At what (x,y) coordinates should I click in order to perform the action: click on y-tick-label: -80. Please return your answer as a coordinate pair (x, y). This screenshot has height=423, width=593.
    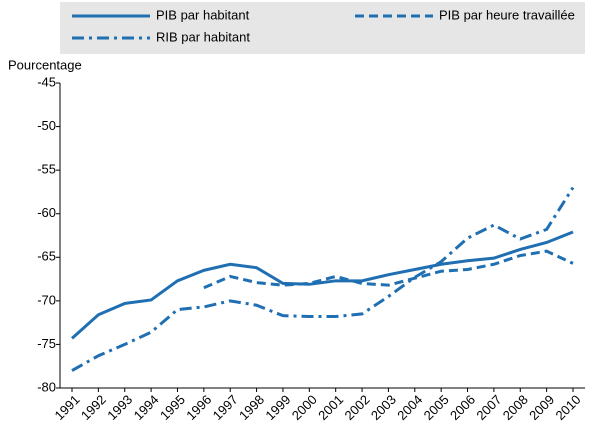
    Looking at the image, I should click on (46, 386).